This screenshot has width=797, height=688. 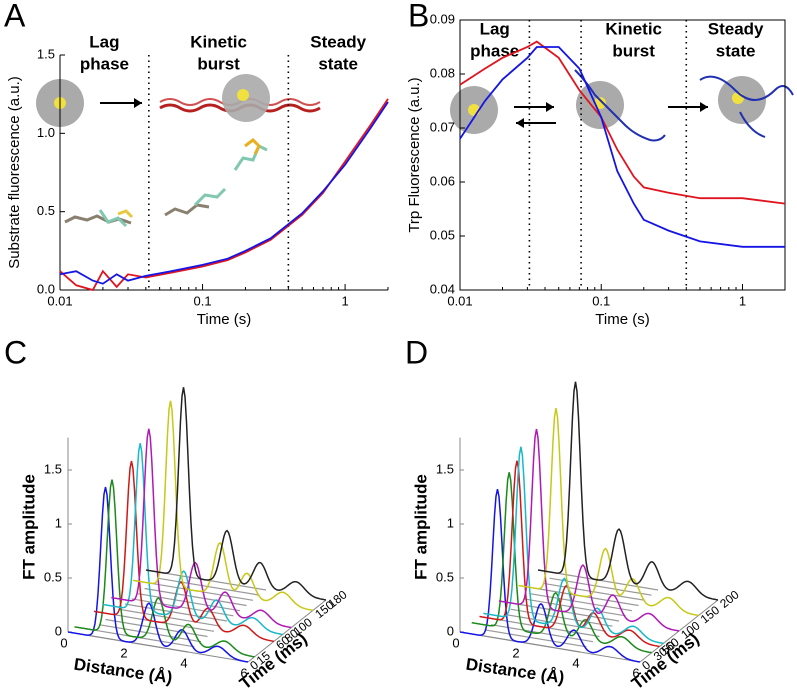 What do you see at coordinates (442, 288) in the screenshot?
I see `y-tick-label: 0.04` at bounding box center [442, 288].